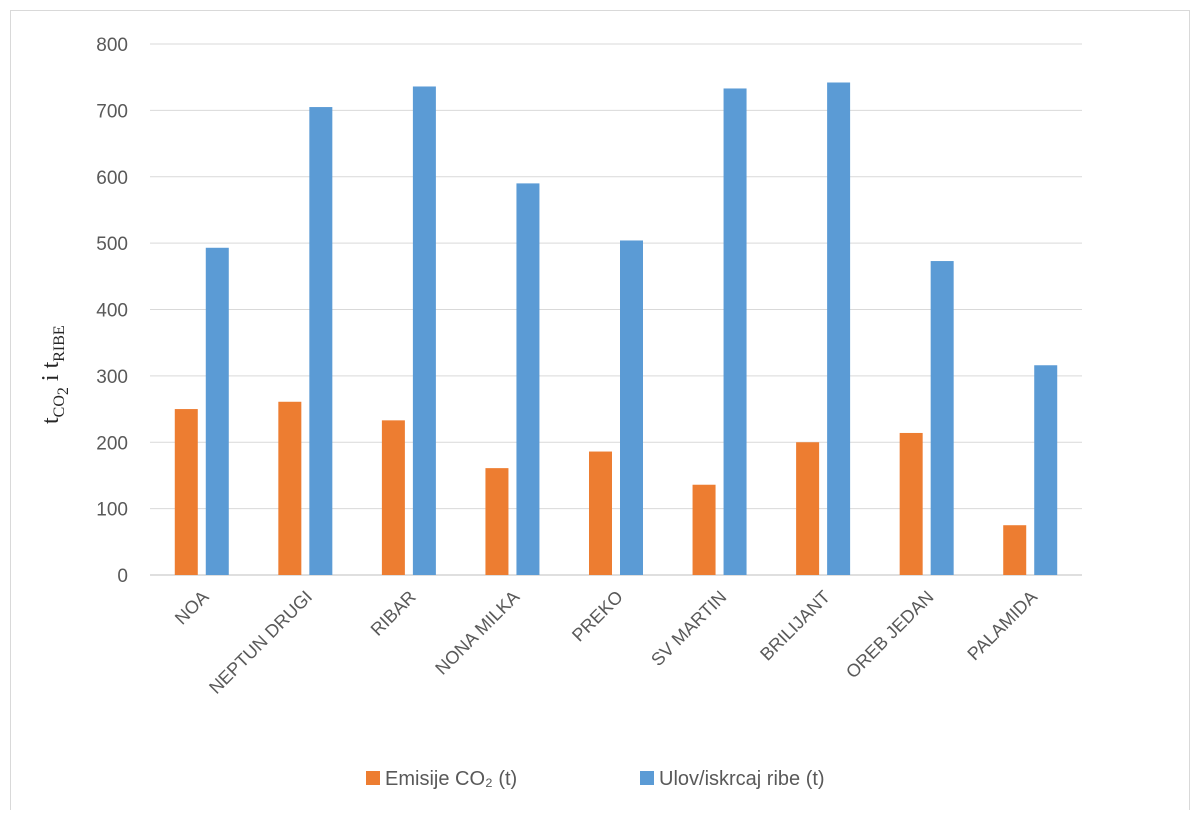 This screenshot has width=1194, height=814. What do you see at coordinates (59, 406) in the screenshot?
I see `y-label-co: CO` at bounding box center [59, 406].